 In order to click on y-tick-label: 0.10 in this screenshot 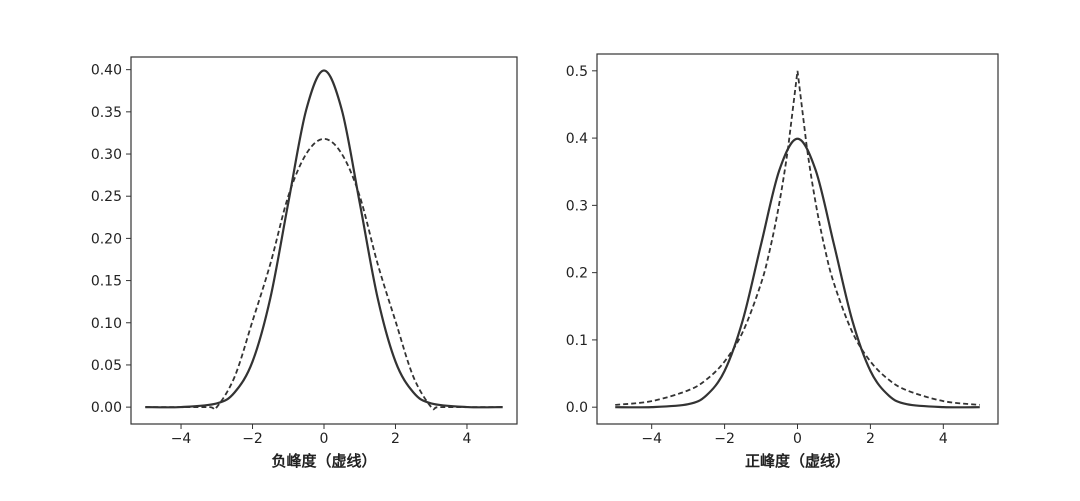, I will do `click(106, 324)`.